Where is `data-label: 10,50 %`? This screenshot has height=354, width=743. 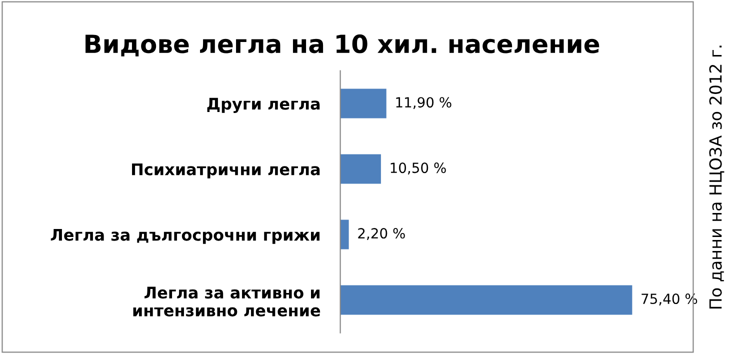
data-label: 10,50 % is located at coordinates (418, 168).